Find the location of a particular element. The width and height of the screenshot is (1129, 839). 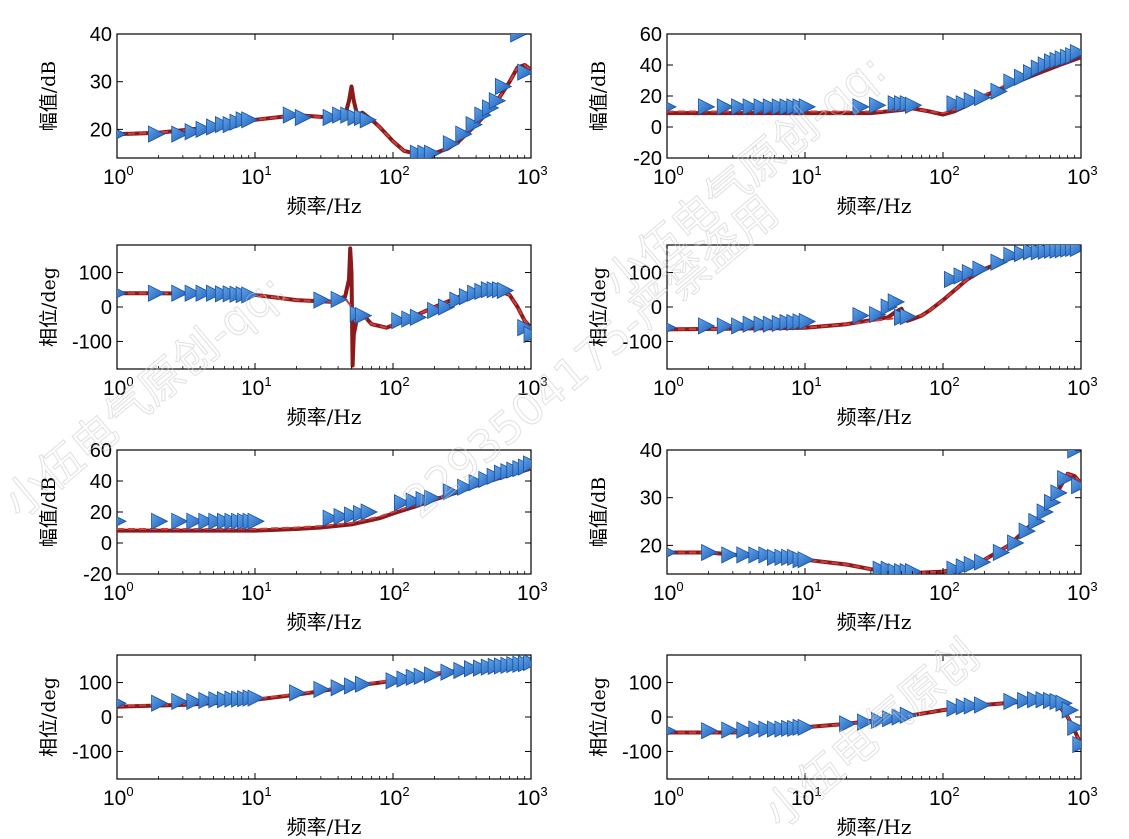

x-tick-label: 10⁰ is located at coordinates (118, 592).